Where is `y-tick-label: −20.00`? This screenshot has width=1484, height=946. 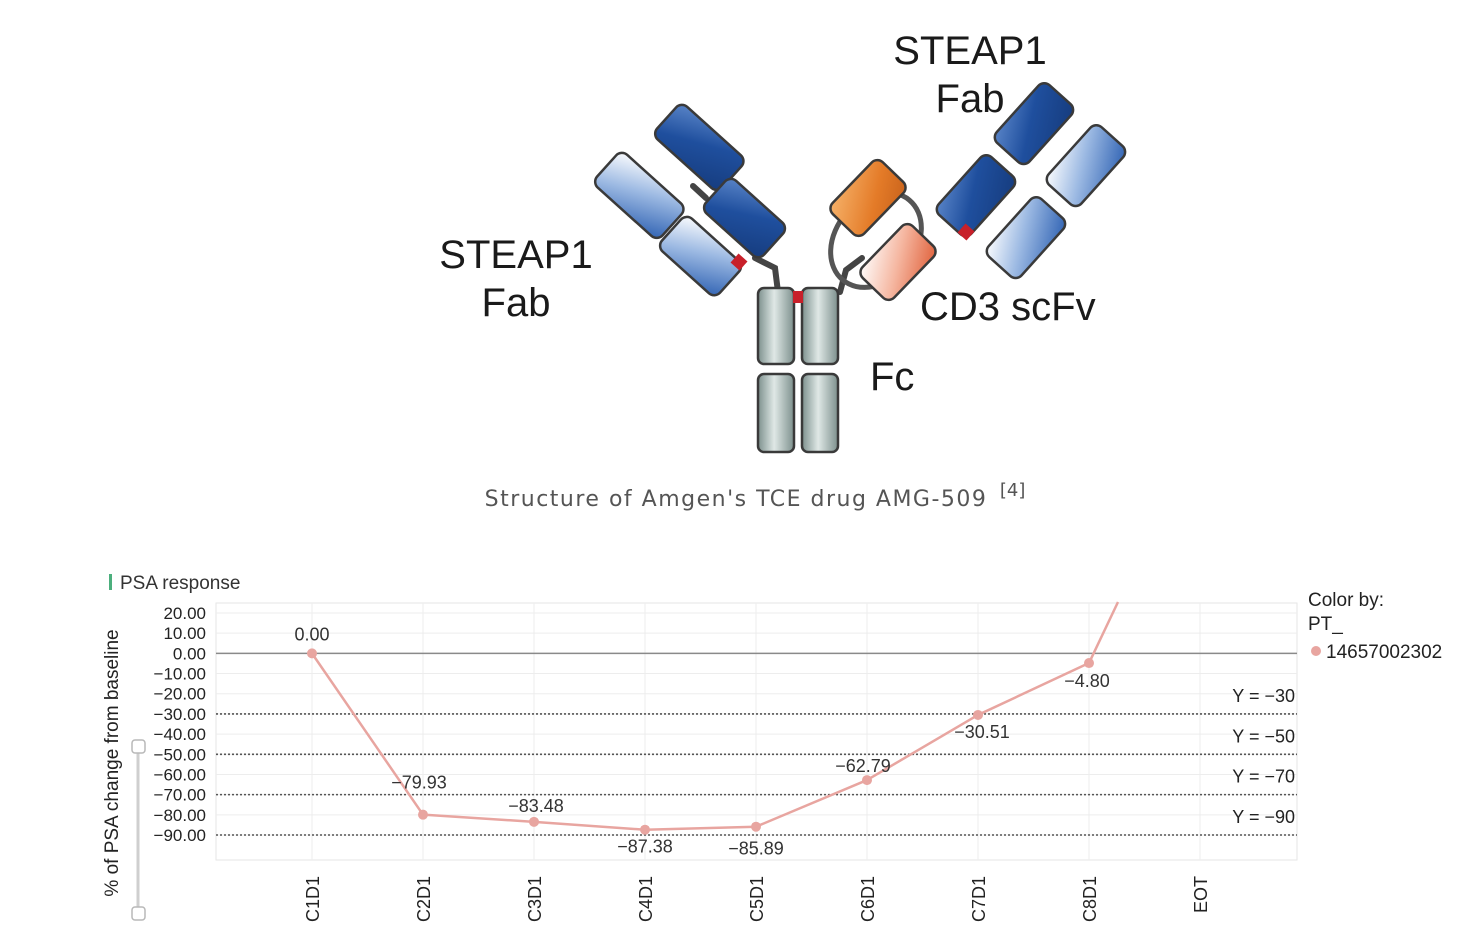 y-tick-label: −20.00 is located at coordinates (180, 694).